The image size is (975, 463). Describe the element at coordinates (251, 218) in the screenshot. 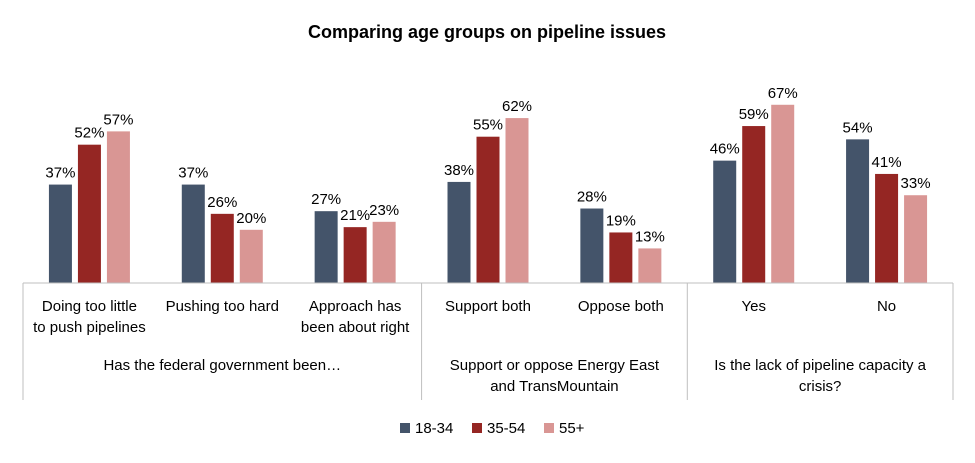

I see `data-label: 20%` at that location.